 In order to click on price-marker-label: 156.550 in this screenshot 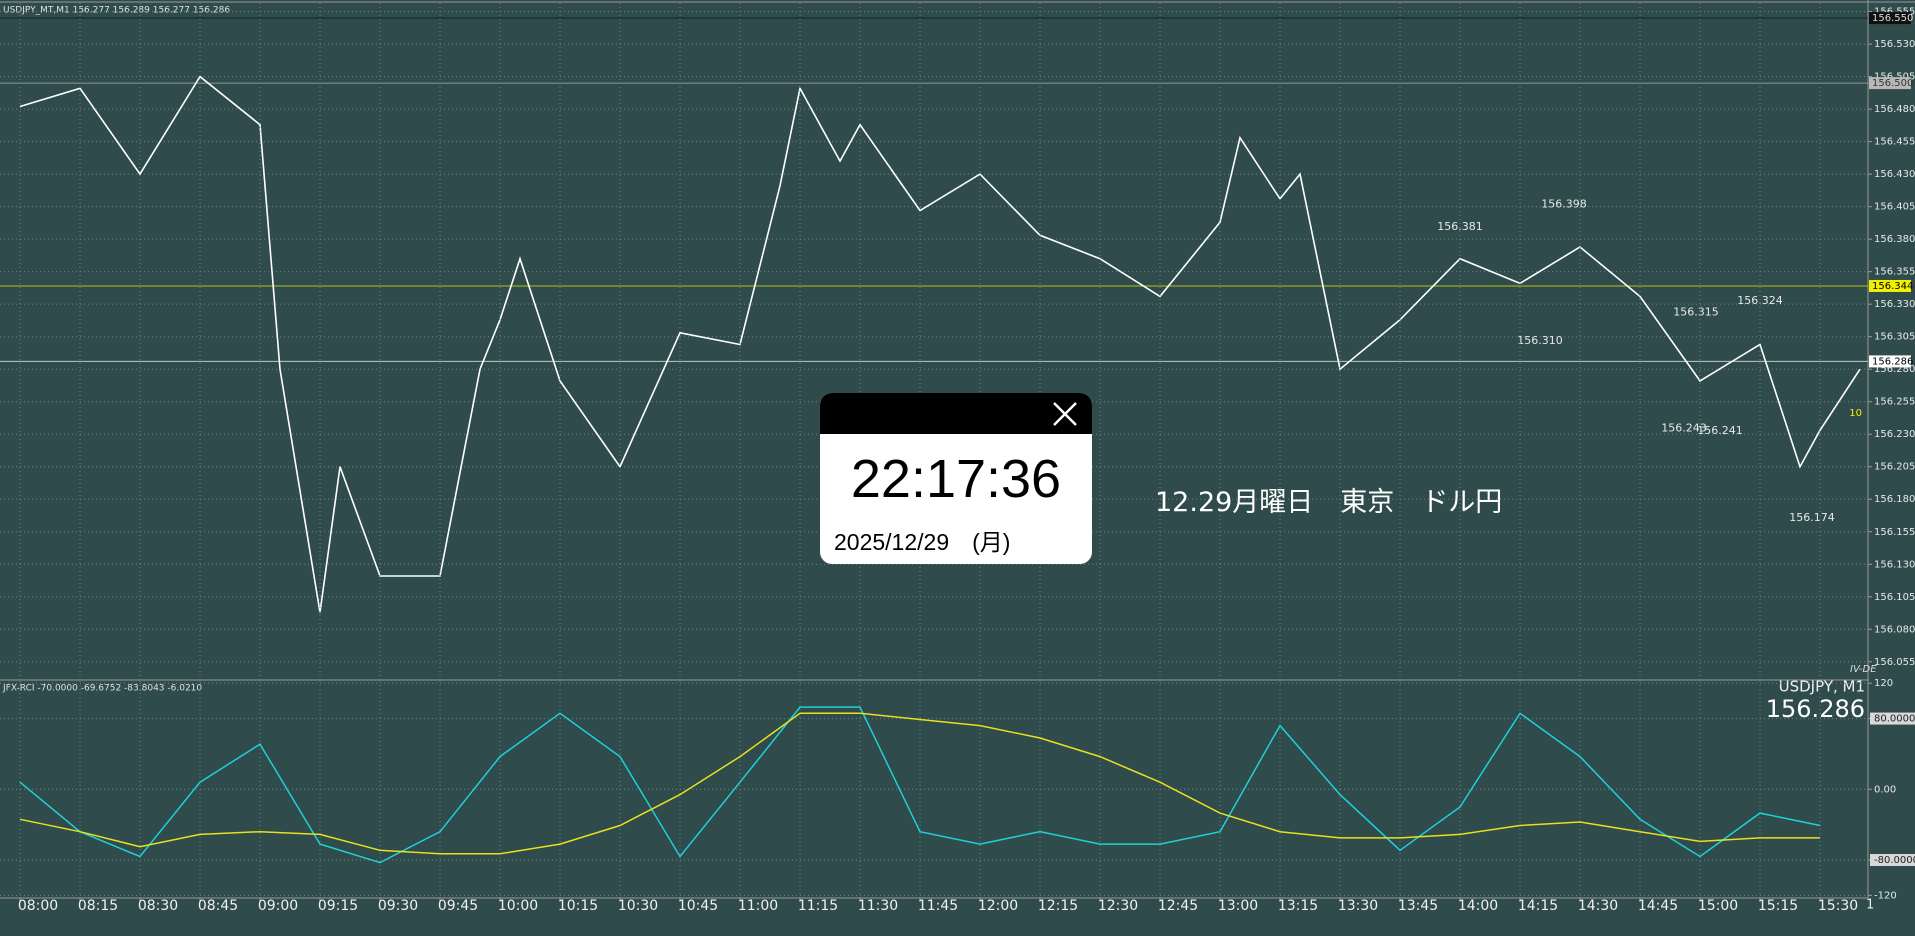, I will do `click(1892, 18)`.